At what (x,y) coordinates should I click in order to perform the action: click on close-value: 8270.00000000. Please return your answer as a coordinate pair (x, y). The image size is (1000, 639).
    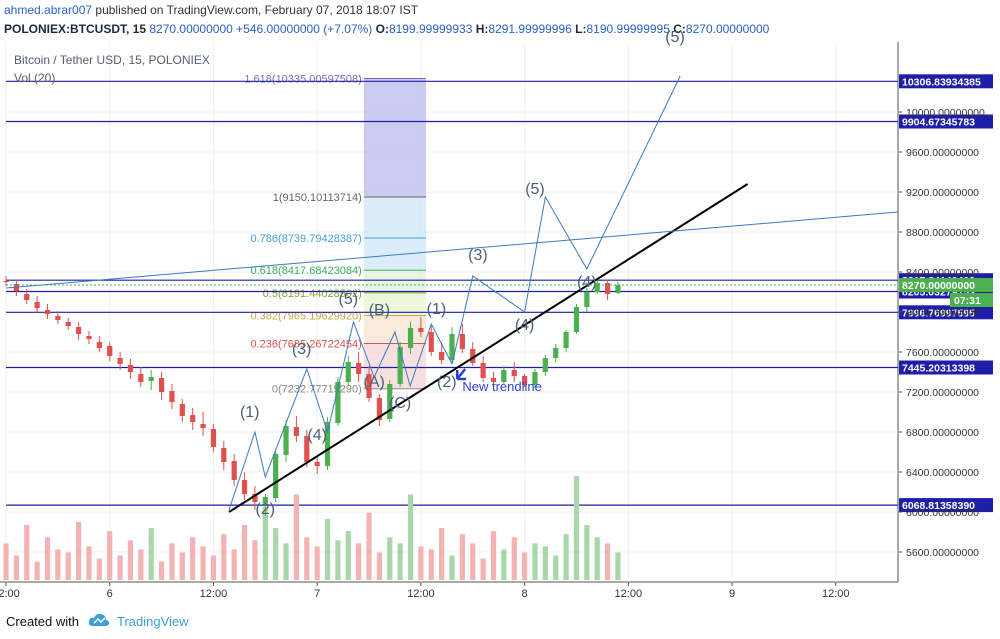
    Looking at the image, I should click on (727, 29).